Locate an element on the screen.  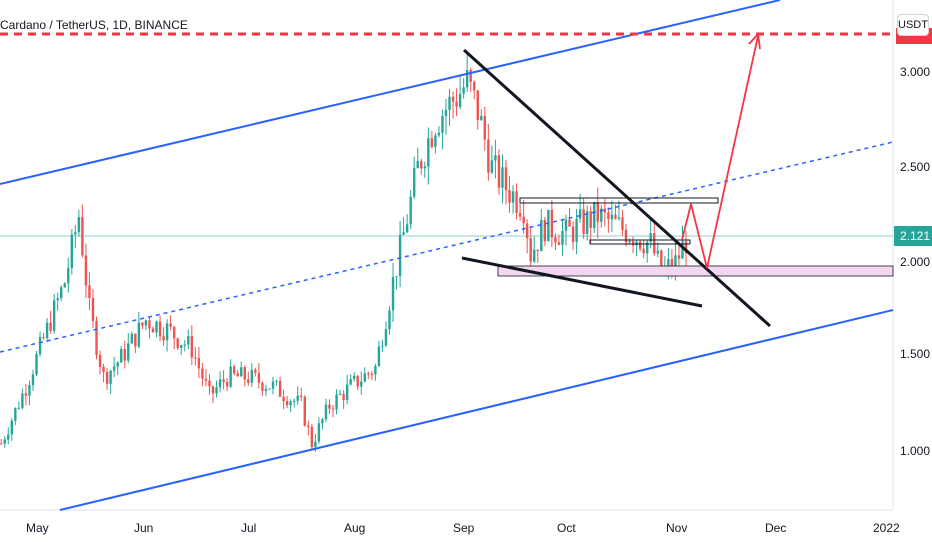
x-tick-label: Dec is located at coordinates (775, 528).